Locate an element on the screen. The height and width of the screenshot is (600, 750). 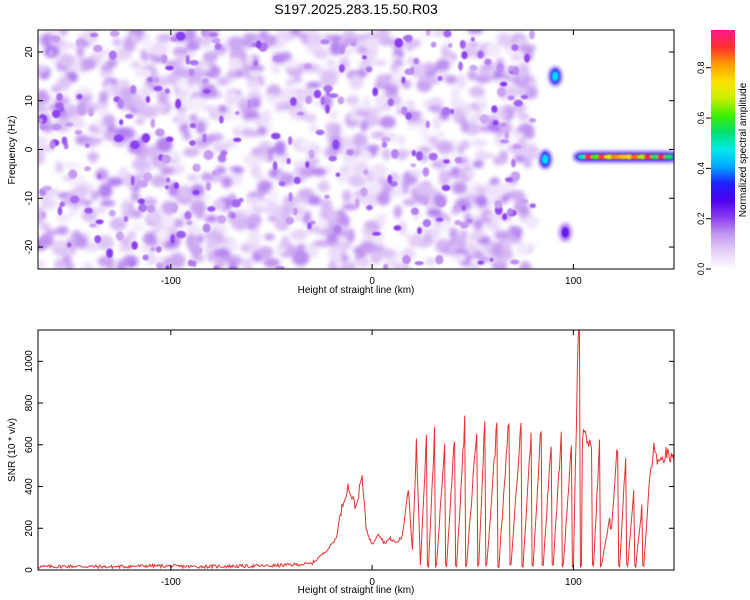
colorbar-label: Normalized spectral amplitude is located at coordinates (743, 149).